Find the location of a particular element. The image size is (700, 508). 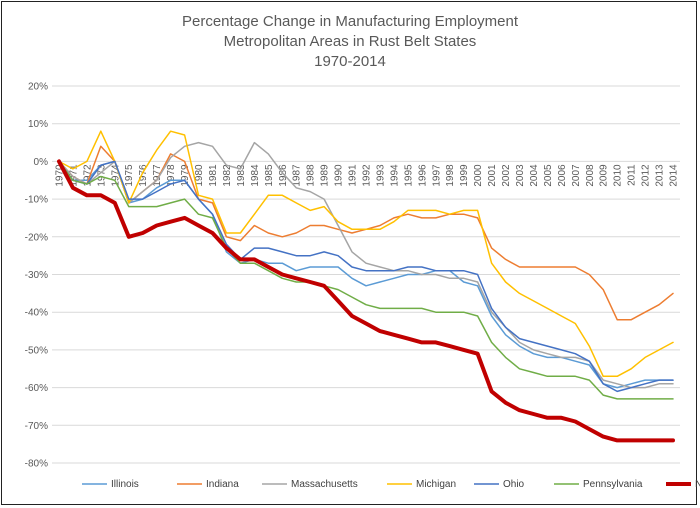

x-tick-label: 1970 is located at coordinates (59, 175).